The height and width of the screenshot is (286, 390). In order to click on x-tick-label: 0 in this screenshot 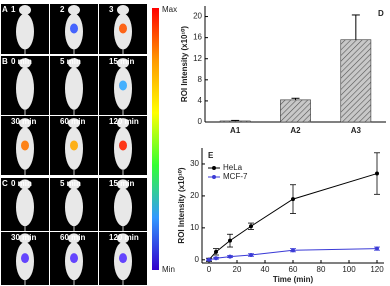, I will do `click(209, 269)`.